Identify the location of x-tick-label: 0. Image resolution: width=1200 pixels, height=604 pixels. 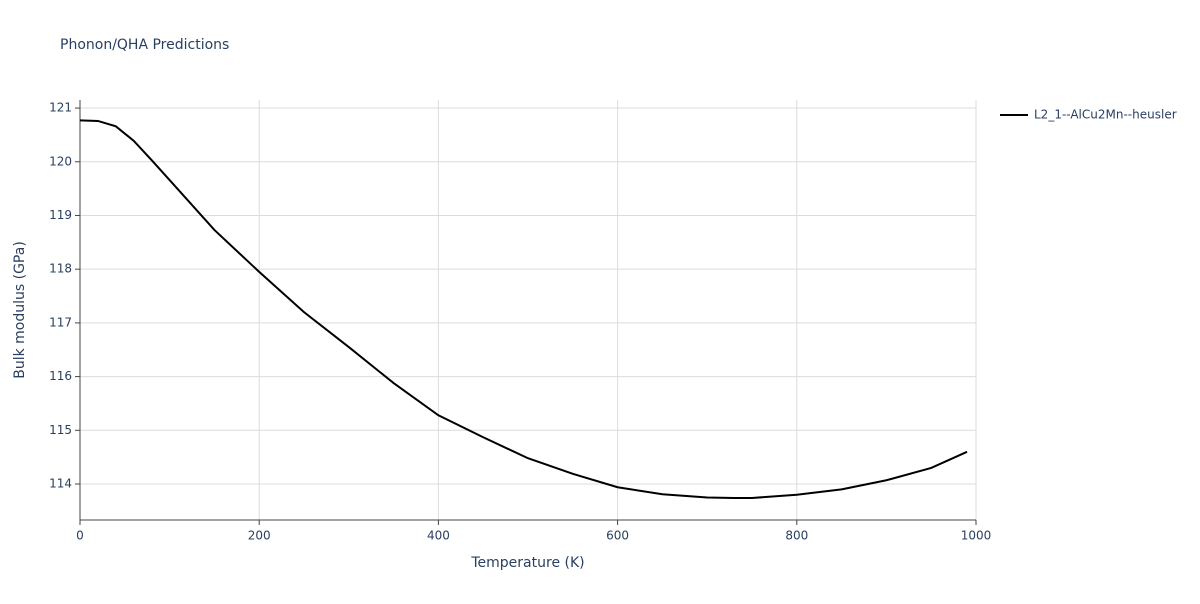
(80, 536).